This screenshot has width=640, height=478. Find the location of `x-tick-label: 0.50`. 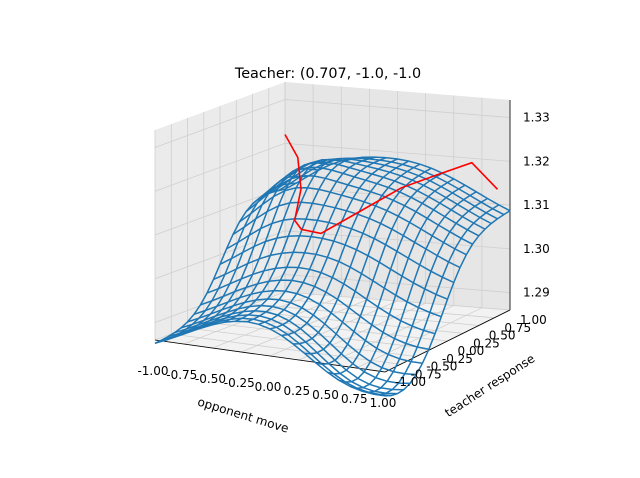

x-tick-label: 0.50 is located at coordinates (325, 395).